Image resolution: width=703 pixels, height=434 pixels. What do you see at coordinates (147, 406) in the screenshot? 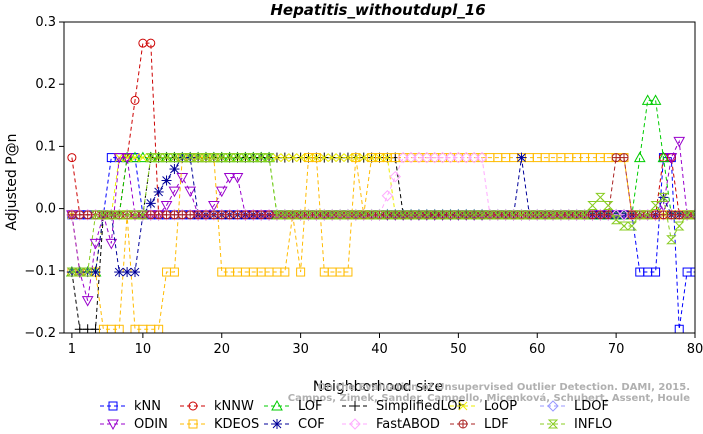
I see `legend-label: kNN` at bounding box center [147, 406].